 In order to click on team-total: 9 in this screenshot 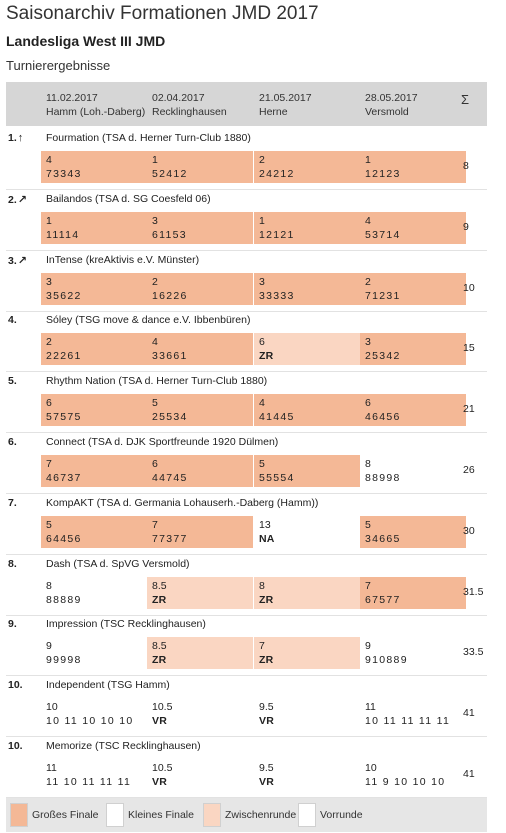, I will do `click(466, 226)`.